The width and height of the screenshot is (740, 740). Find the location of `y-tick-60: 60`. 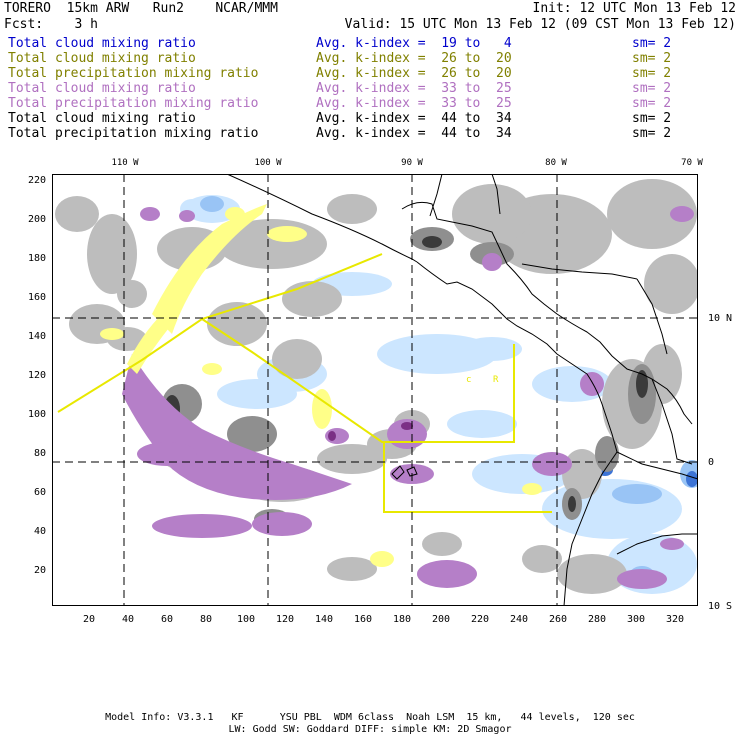

y-tick-60: 60 is located at coordinates (39, 492).